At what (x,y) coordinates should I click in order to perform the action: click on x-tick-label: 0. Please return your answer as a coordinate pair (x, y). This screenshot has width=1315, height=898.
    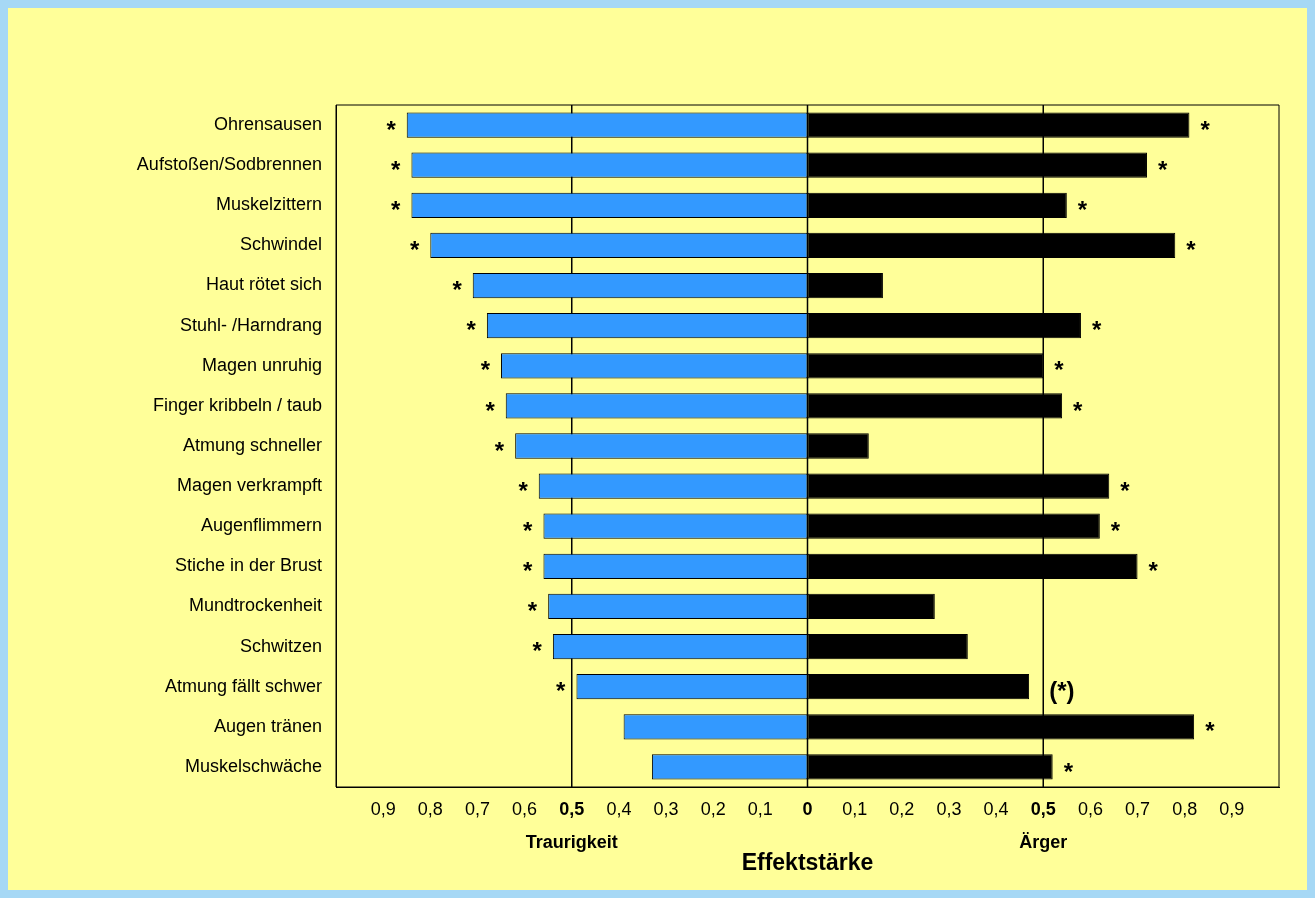
    Looking at the image, I should click on (807, 808).